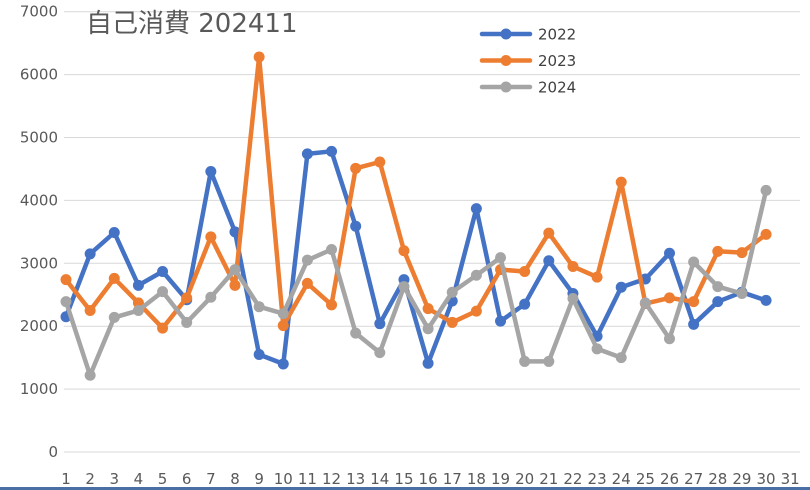  What do you see at coordinates (766, 479) in the screenshot?
I see `x-tick-label: 30` at bounding box center [766, 479].